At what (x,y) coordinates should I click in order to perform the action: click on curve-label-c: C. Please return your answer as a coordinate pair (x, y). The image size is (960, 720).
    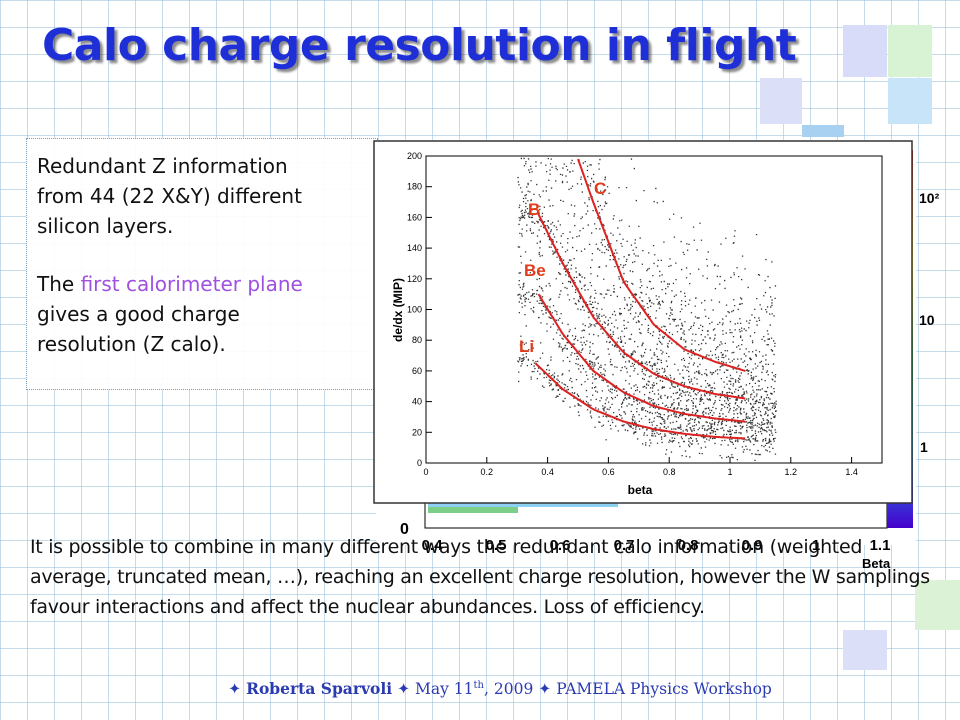
    Looking at the image, I should click on (600, 188).